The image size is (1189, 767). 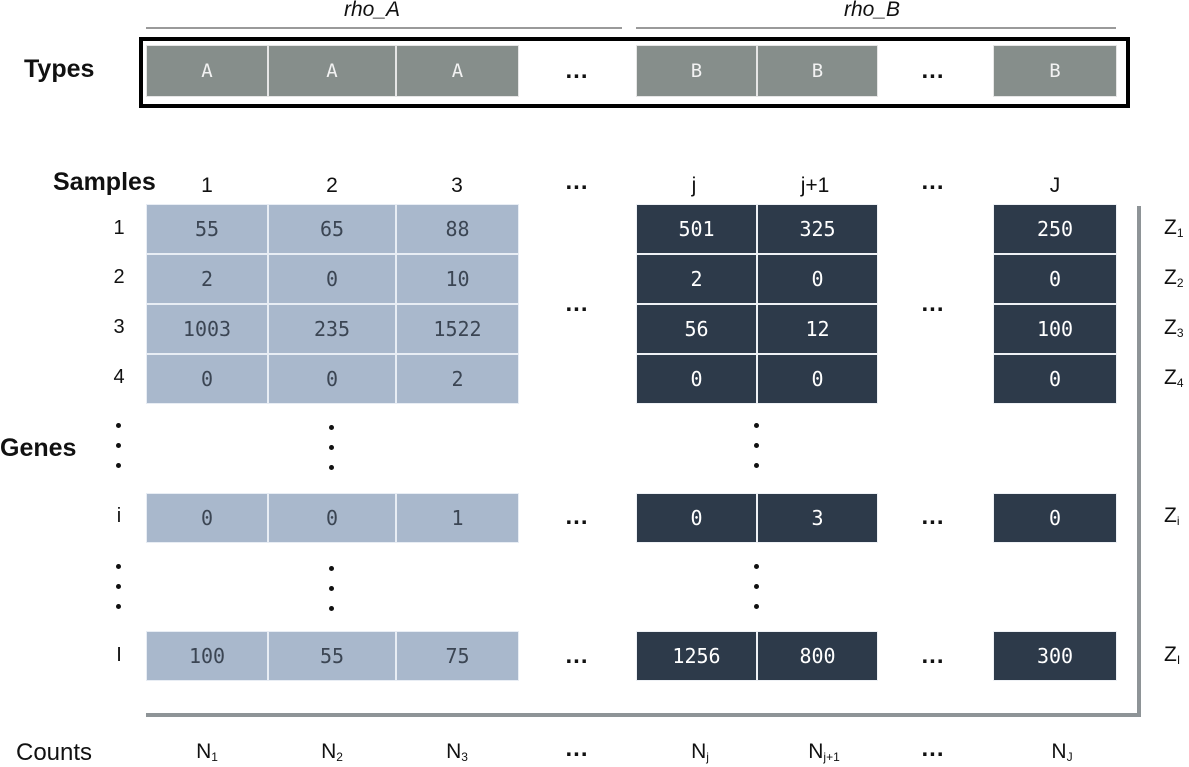 I want to click on column-header: 1, so click(x=207, y=185).